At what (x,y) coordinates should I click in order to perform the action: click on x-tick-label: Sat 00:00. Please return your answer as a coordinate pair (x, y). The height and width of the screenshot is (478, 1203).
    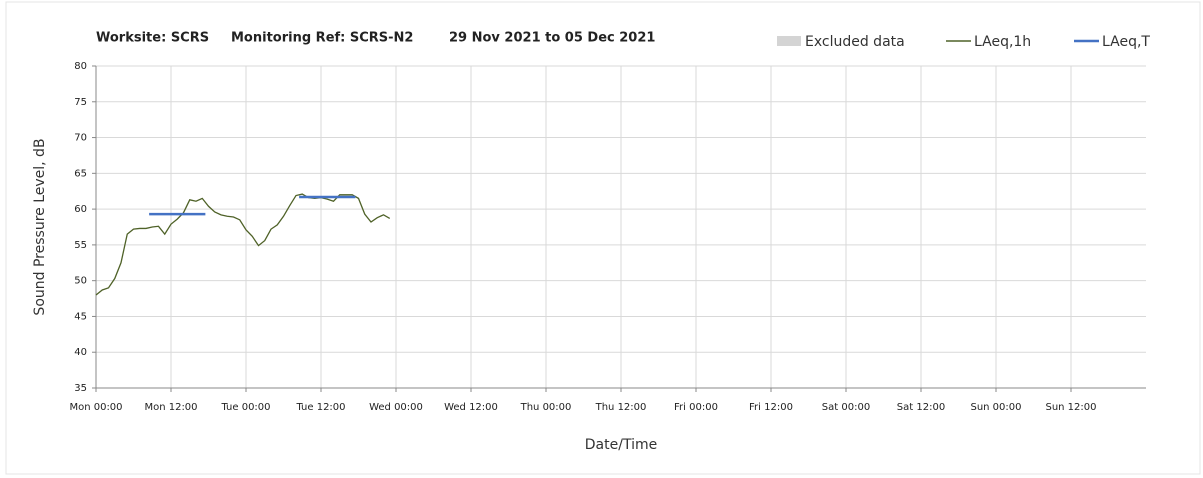
    Looking at the image, I should click on (846, 407).